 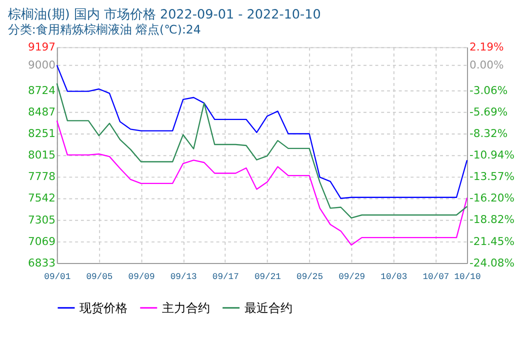 What do you see at coordinates (99, 277) in the screenshot?
I see `x-tick-label: 09/05` at bounding box center [99, 277].